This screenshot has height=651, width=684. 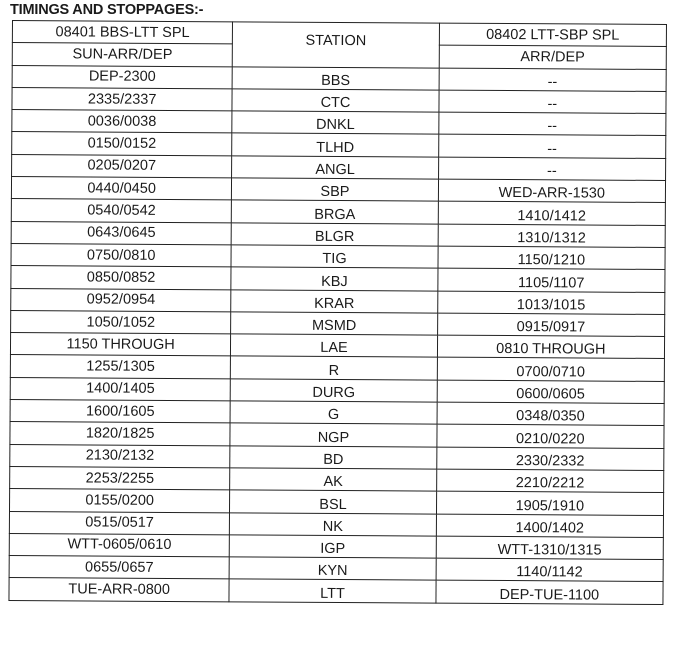 I want to click on train1-time-cell: 1150 THROUGH, so click(x=120, y=344).